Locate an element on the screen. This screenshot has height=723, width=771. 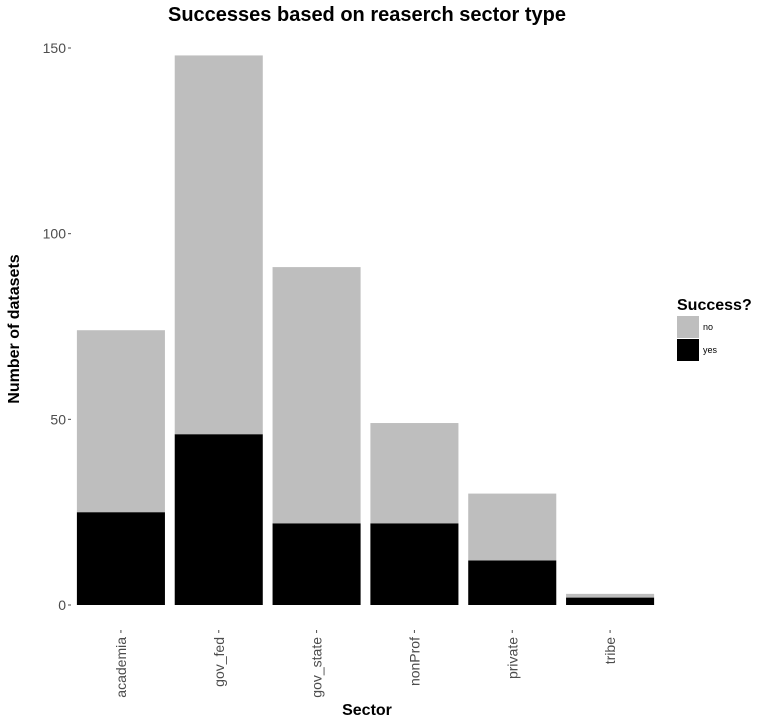
y-tick-label: 150 is located at coordinates (55, 48).